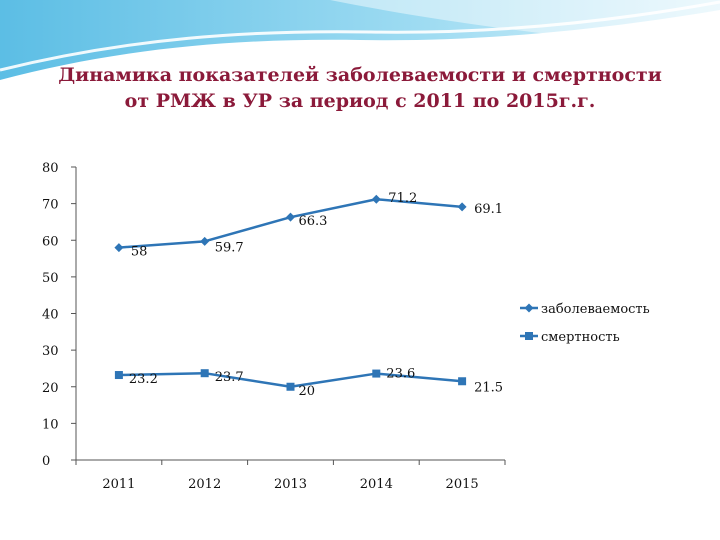 This screenshot has width=720, height=540. Describe the element at coordinates (488, 387) in the screenshot. I see `series-1-data-label-4: 21.5` at that location.